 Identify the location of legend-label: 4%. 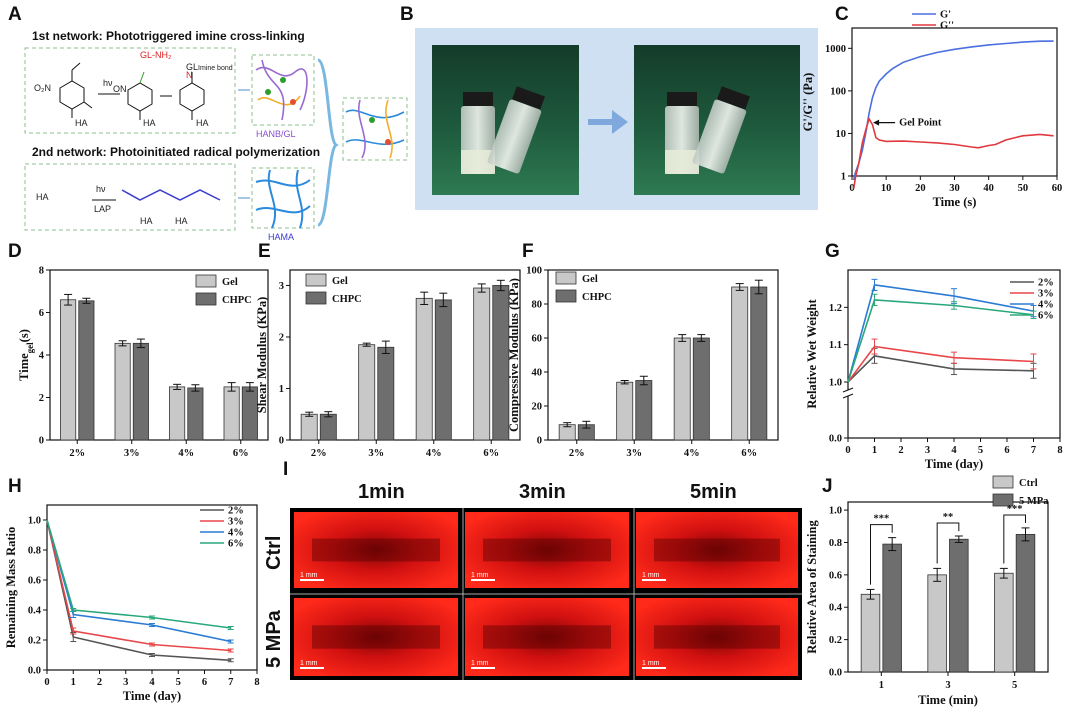
(236, 533).